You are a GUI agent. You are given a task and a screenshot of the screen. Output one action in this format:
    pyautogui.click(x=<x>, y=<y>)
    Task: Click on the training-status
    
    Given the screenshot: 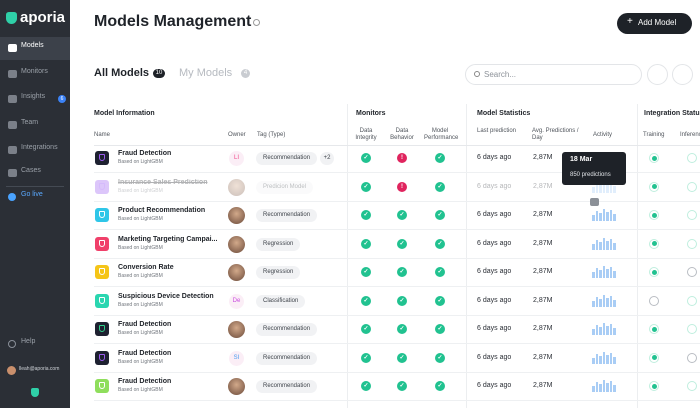 What is the action you would take?
    pyautogui.click(x=654, y=329)
    